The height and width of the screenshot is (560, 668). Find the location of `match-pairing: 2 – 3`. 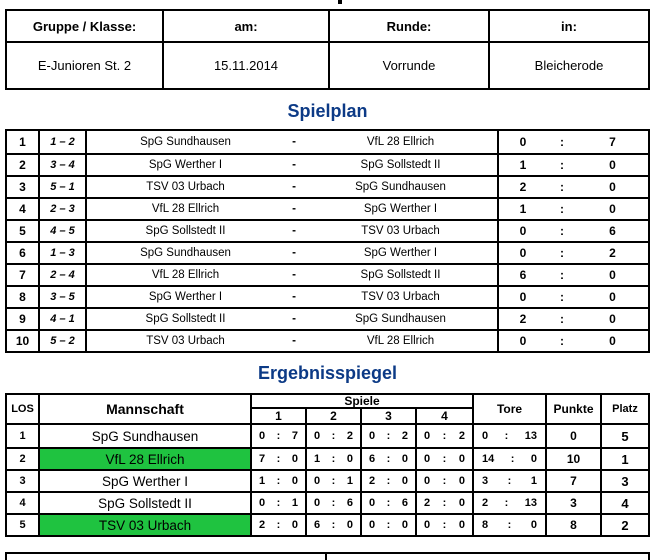

match-pairing: 2 – 3 is located at coordinates (63, 209).